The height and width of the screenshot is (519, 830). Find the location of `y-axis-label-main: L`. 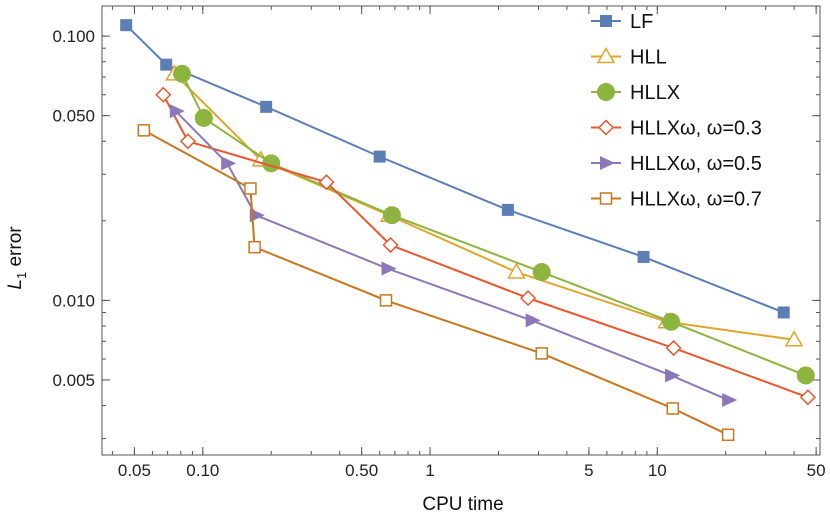

y-axis-label-main: L is located at coordinates (15, 284).